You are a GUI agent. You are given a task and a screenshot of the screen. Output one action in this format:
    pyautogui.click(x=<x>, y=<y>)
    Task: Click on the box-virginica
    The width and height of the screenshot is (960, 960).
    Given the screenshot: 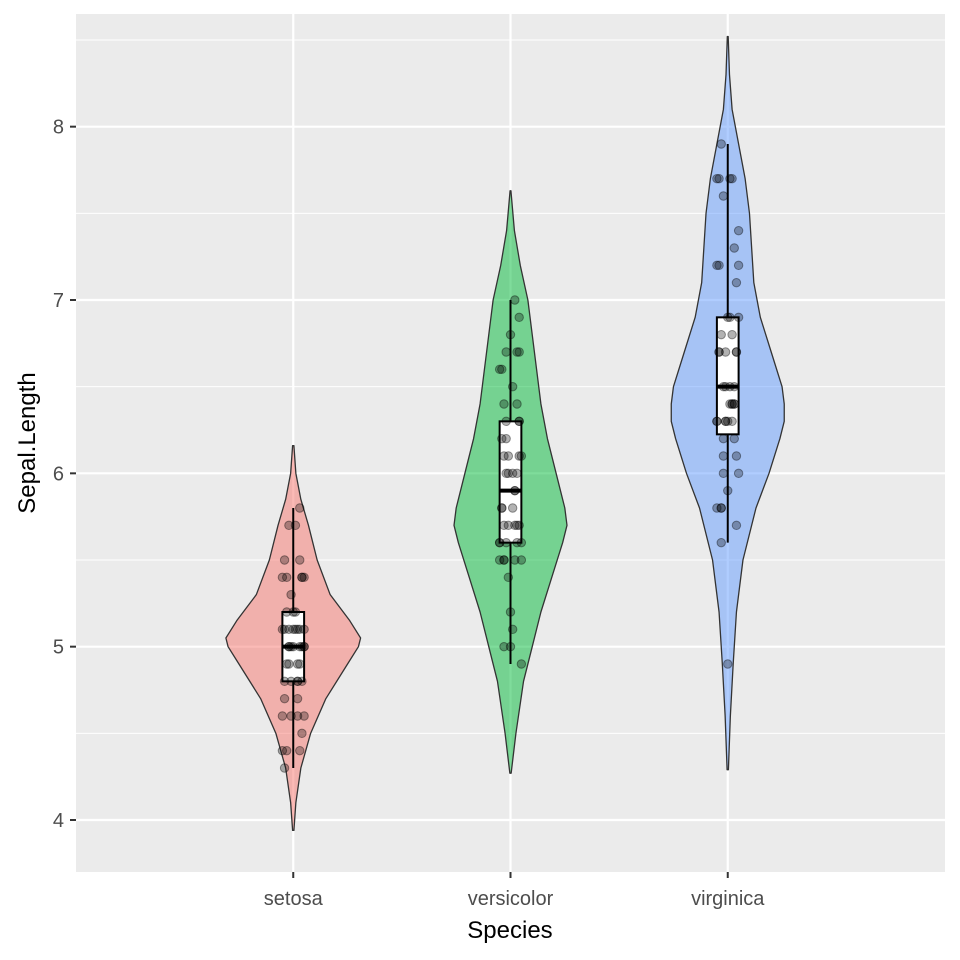 What is the action you would take?
    pyautogui.click(x=727, y=376)
    